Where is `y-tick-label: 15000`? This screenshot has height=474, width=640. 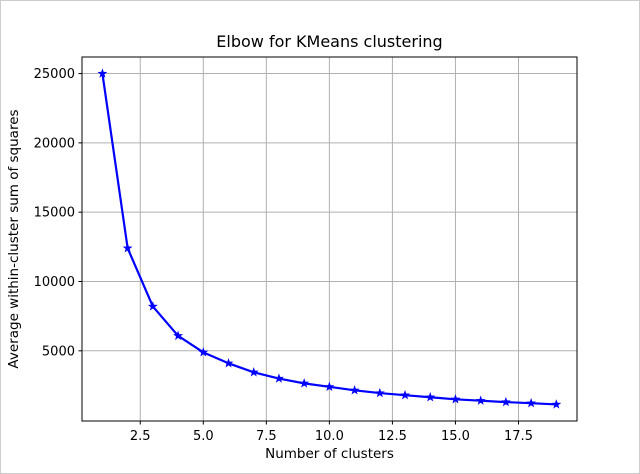 y-tick-label: 15000 is located at coordinates (54, 213).